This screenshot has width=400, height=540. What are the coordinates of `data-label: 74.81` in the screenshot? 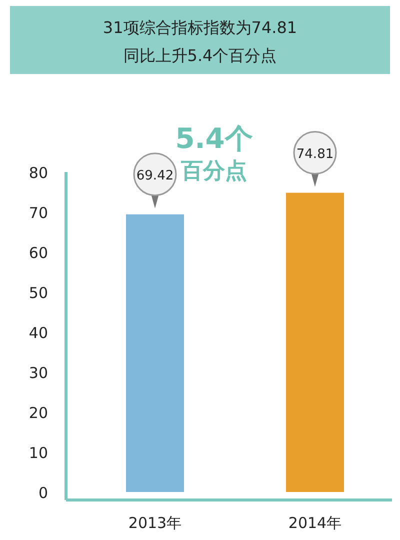 It's located at (315, 154).